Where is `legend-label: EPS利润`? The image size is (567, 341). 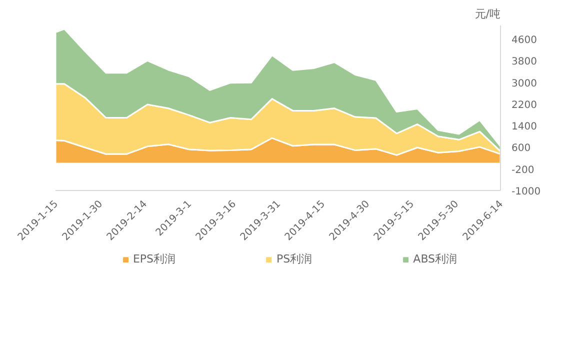
legend-label: EPS利润 is located at coordinates (154, 259).